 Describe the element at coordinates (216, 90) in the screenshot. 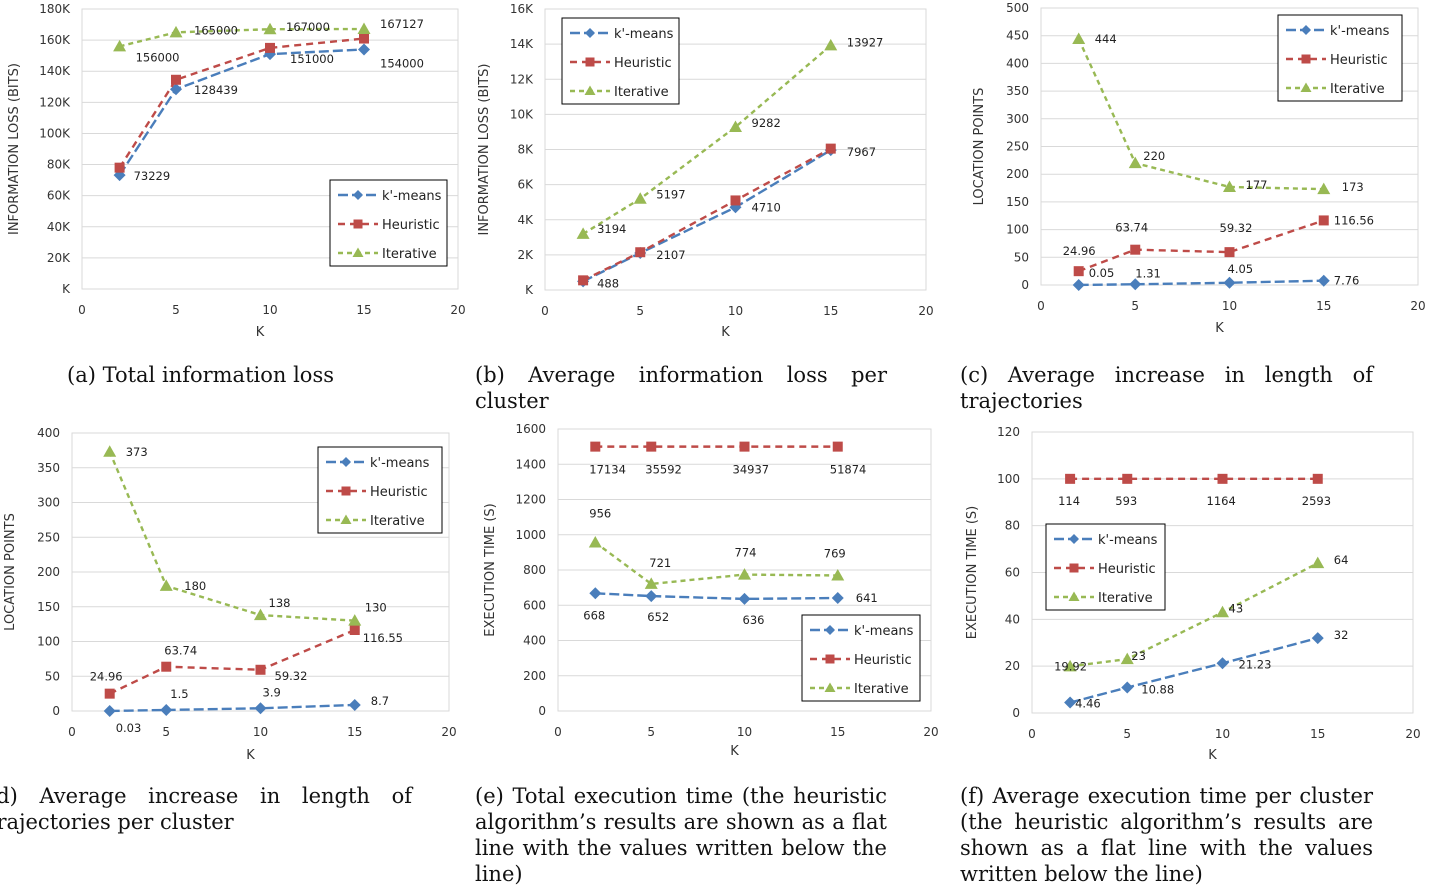

I see `data-label: 128439` at that location.